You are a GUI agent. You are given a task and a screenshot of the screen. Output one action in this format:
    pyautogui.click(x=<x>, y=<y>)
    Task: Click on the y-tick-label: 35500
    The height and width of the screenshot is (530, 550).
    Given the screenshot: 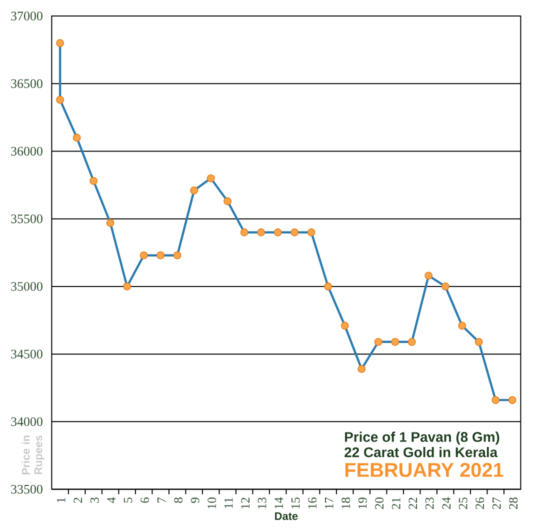 What is the action you would take?
    pyautogui.click(x=26, y=219)
    